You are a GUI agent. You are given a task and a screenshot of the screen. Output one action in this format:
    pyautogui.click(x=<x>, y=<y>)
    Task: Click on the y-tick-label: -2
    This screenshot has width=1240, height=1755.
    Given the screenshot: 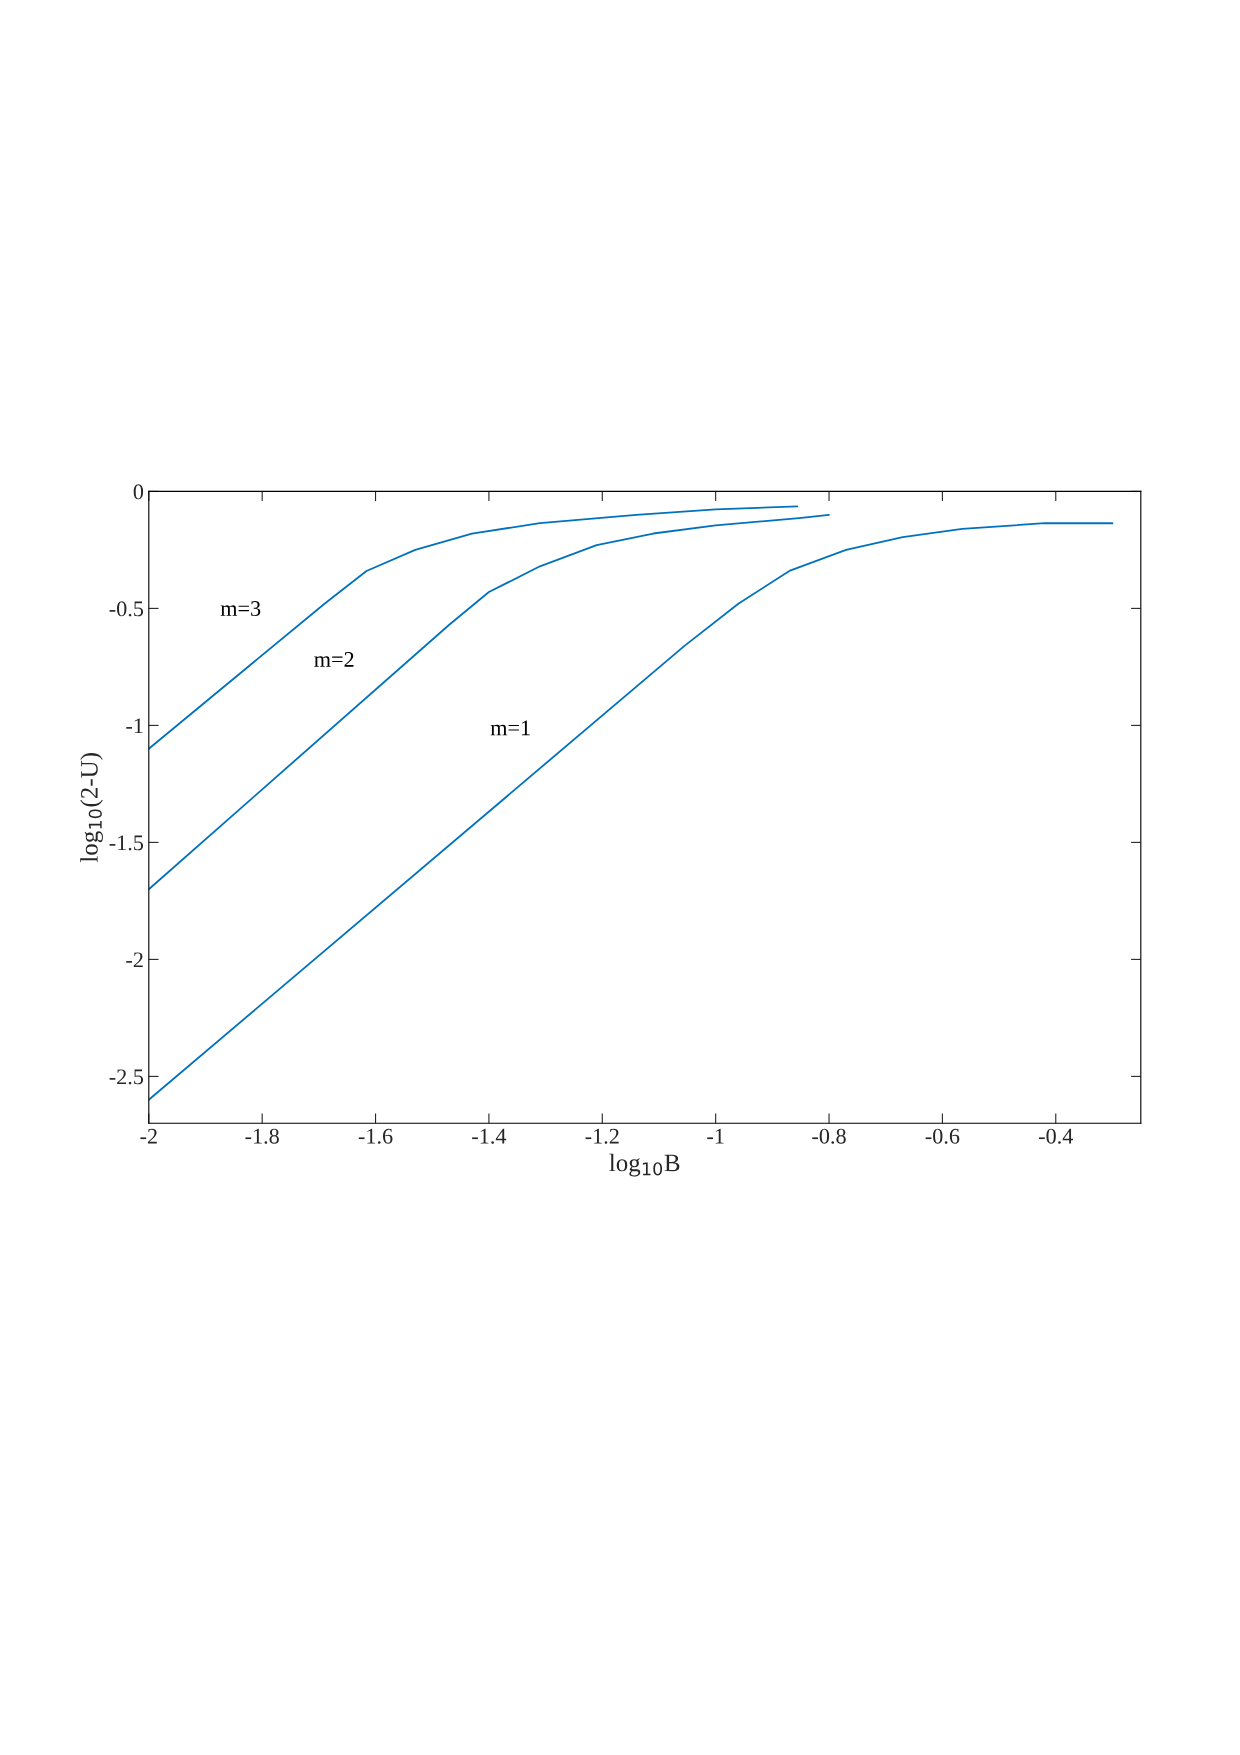 What is the action you would take?
    pyautogui.click(x=134, y=960)
    